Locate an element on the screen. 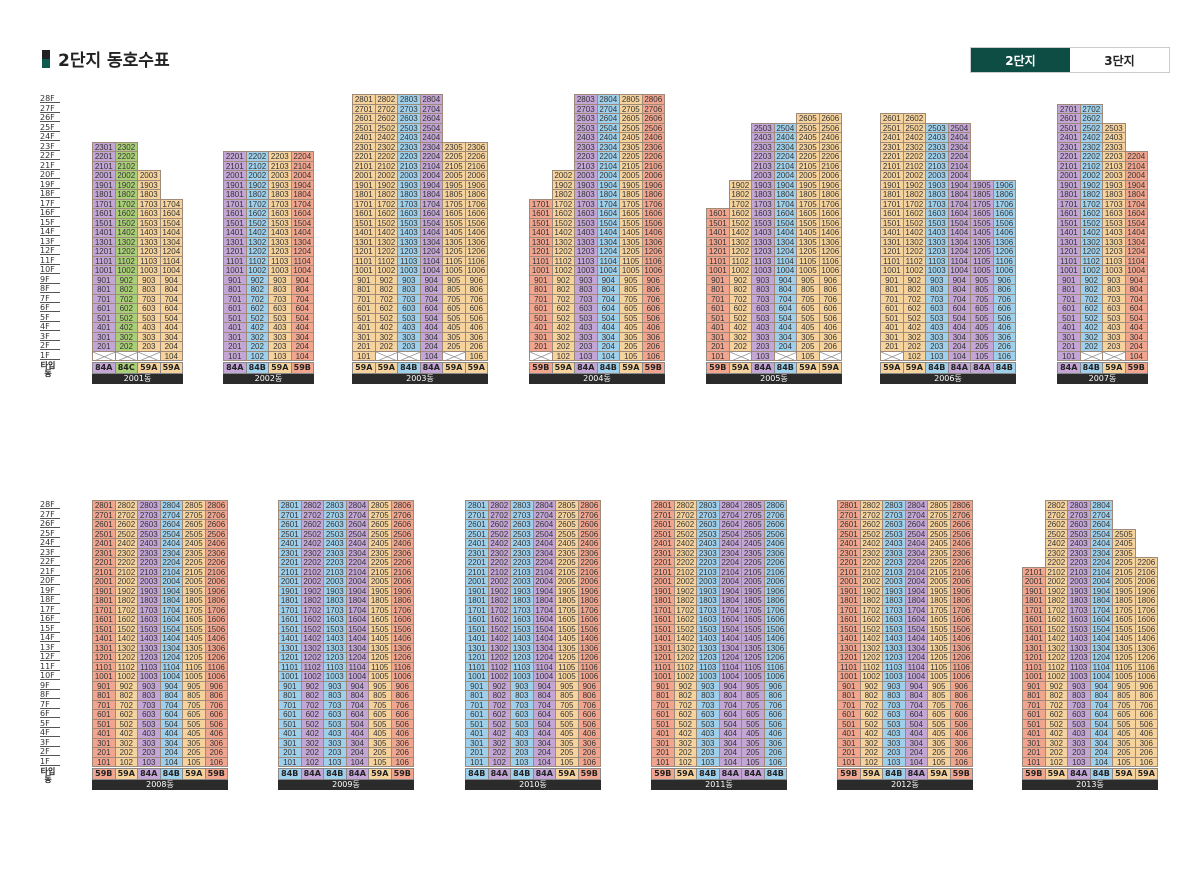 The image size is (1200, 891). floor-label: 19F is located at coordinates (50, 184).